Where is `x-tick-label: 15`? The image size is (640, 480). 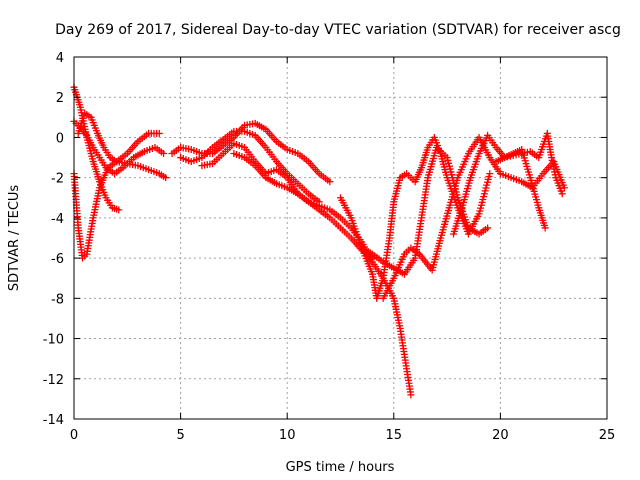
x-tick-label: 15 is located at coordinates (394, 435).